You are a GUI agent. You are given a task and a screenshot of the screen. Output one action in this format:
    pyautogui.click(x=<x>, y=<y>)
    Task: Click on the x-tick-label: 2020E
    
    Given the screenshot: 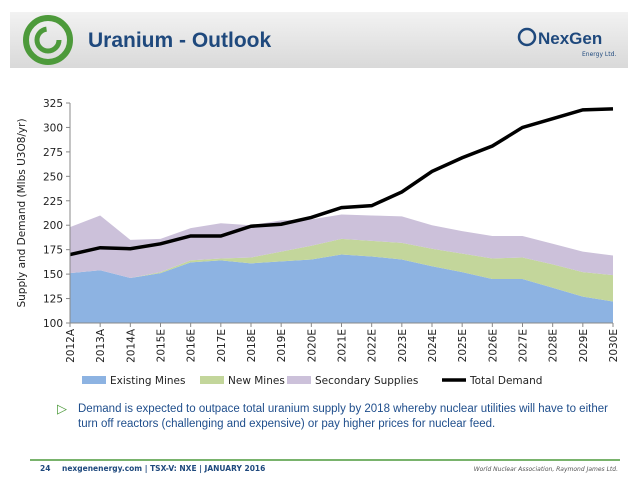 What is the action you would take?
    pyautogui.click(x=312, y=345)
    